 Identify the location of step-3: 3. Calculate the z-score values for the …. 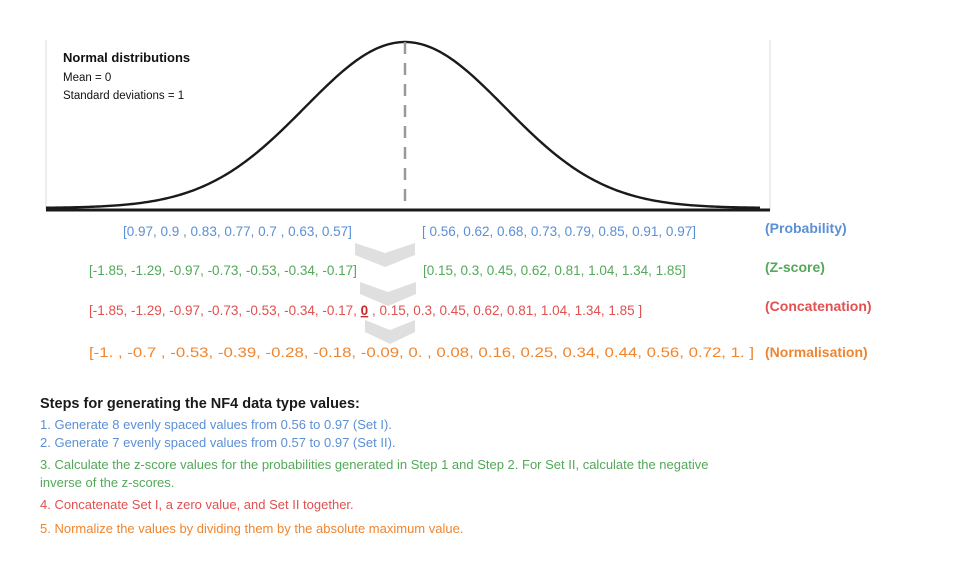
(374, 464).